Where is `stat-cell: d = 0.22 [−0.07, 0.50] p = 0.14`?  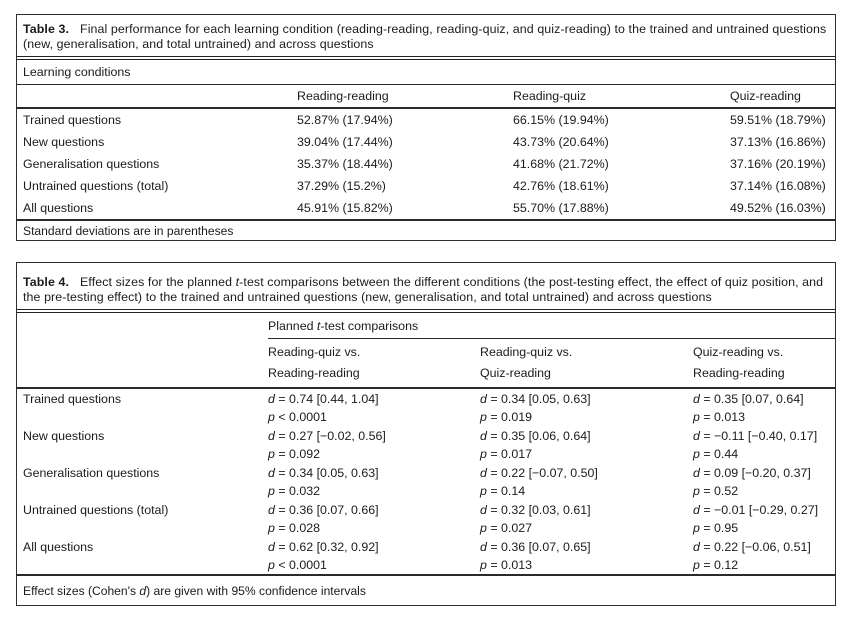 stat-cell: d = 0.22 [−0.07, 0.50] p = 0.14 is located at coordinates (586, 482).